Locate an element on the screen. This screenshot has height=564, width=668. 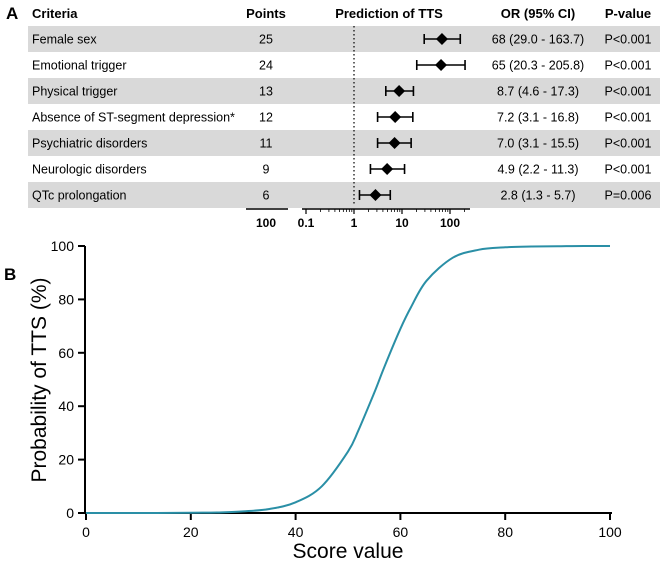
row-criteria: Female sex is located at coordinates (64, 40).